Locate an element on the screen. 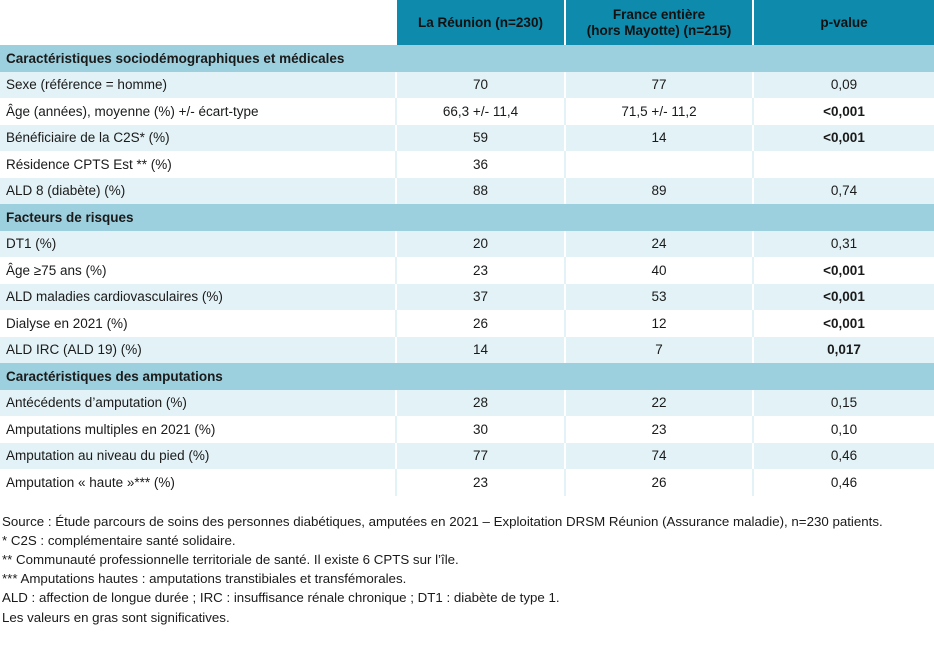  row-label: Âge (années), moyenne (%) +/- écart-type is located at coordinates (198, 111).